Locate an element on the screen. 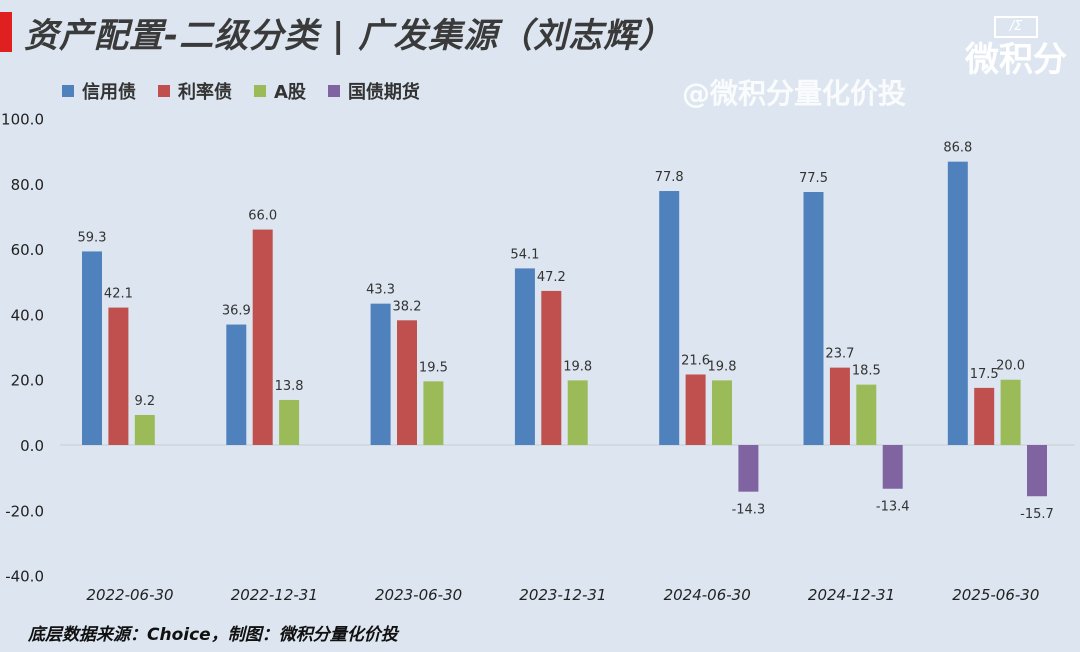 This screenshot has width=1080, height=652. data-label: 17.5 is located at coordinates (984, 374).